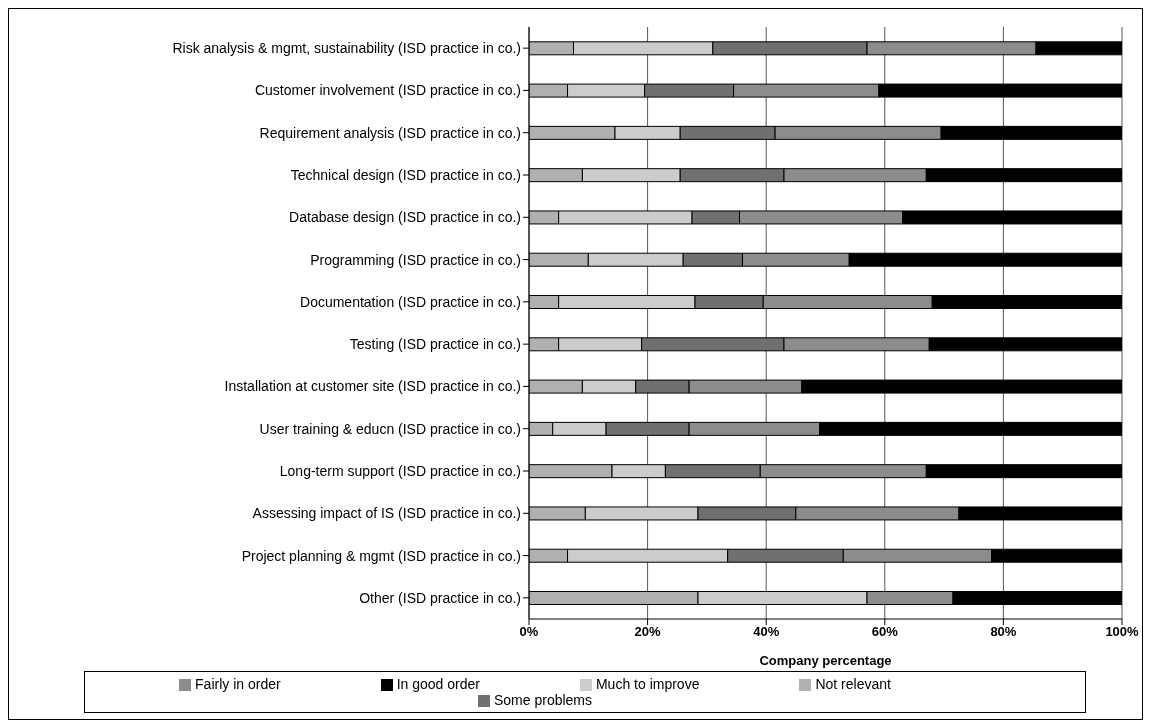  I want to click on legend-label: Much to improve, so click(647, 684).